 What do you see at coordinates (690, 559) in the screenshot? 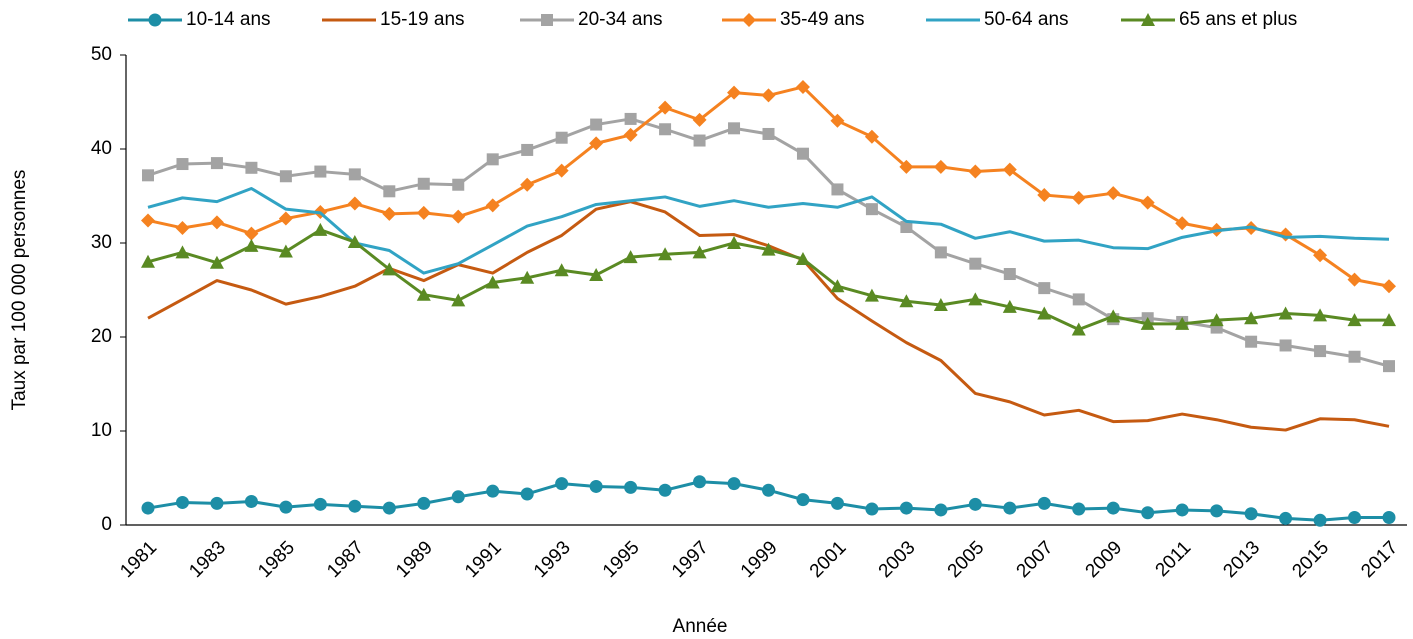
I see `x-tick-label: 1997` at bounding box center [690, 559].